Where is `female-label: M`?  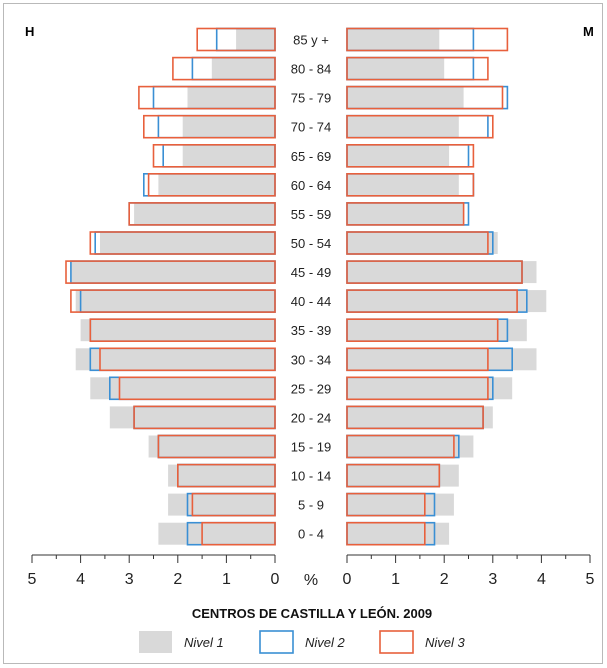
female-label: M is located at coordinates (588, 31).